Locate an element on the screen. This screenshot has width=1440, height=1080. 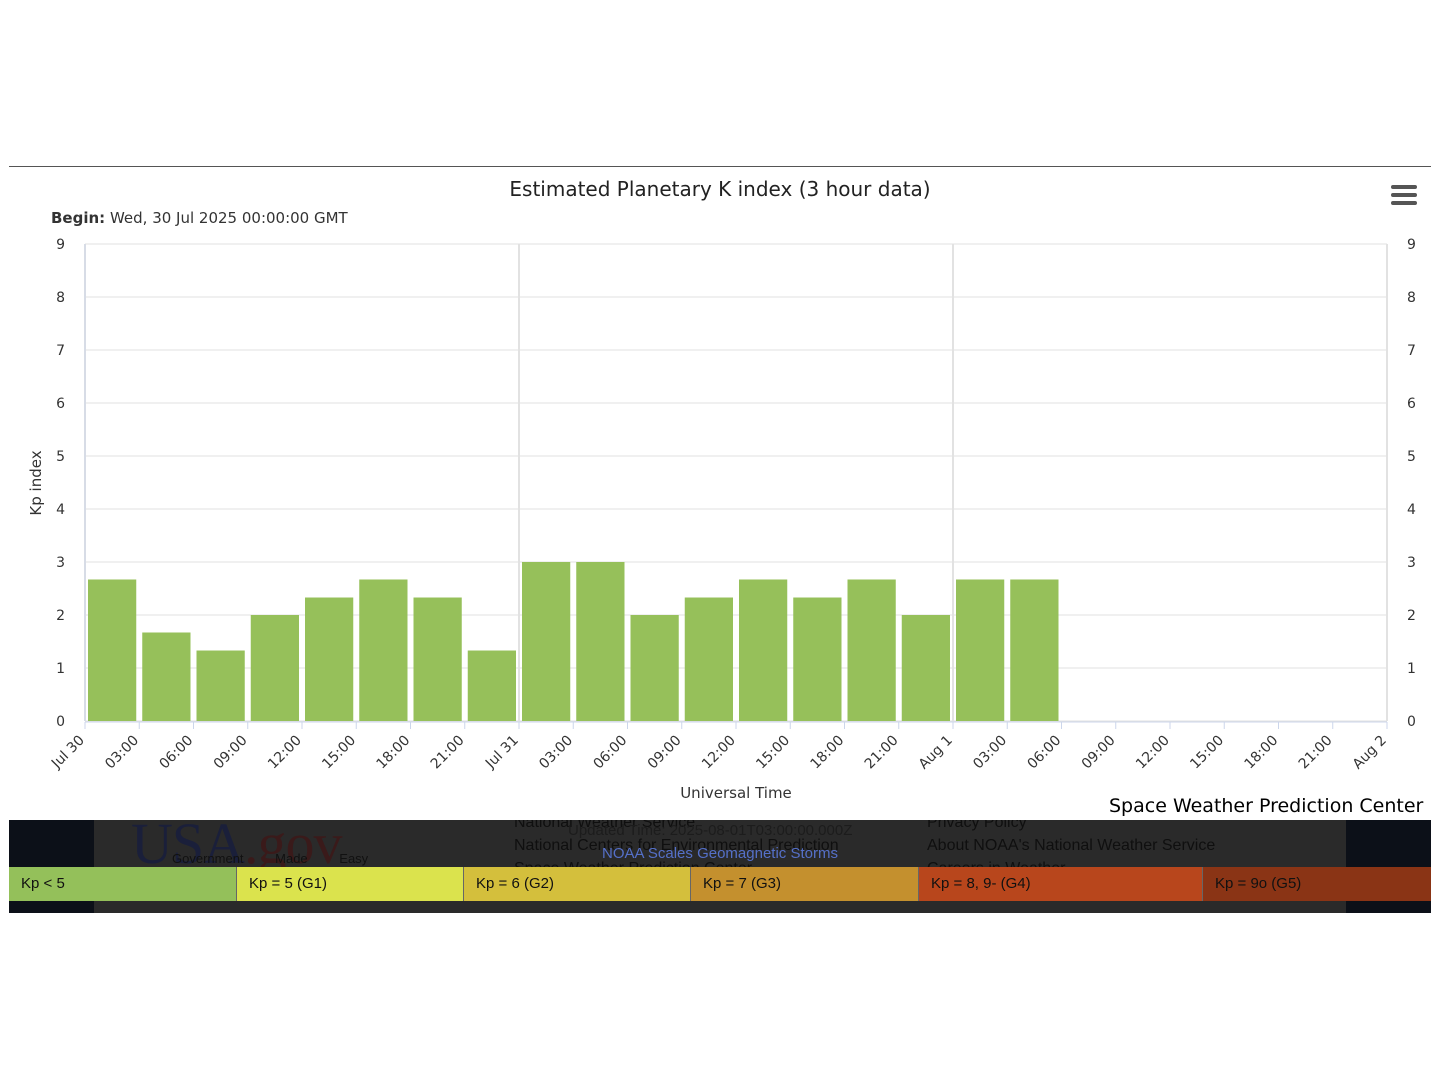
y-tick-label-right: 6 is located at coordinates (1411, 404).